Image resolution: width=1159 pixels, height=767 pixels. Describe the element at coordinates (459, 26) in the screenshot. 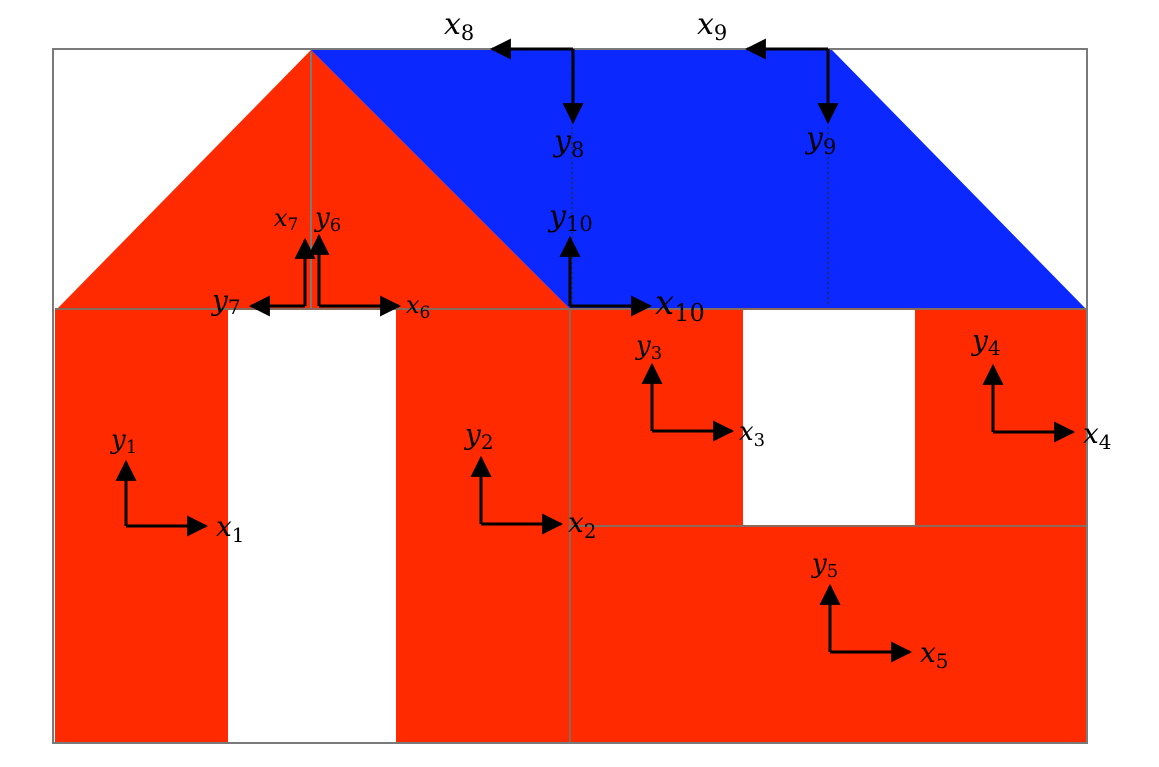

I see `frame-8-x-label: x8` at that location.